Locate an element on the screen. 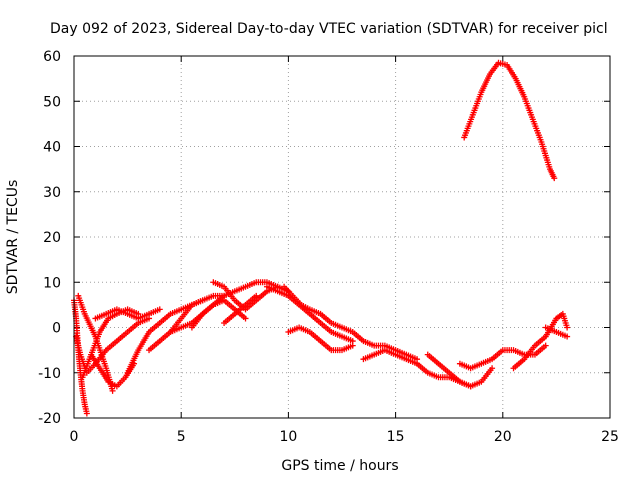 The image size is (640, 480). y-tick-label: 40 is located at coordinates (52, 148).